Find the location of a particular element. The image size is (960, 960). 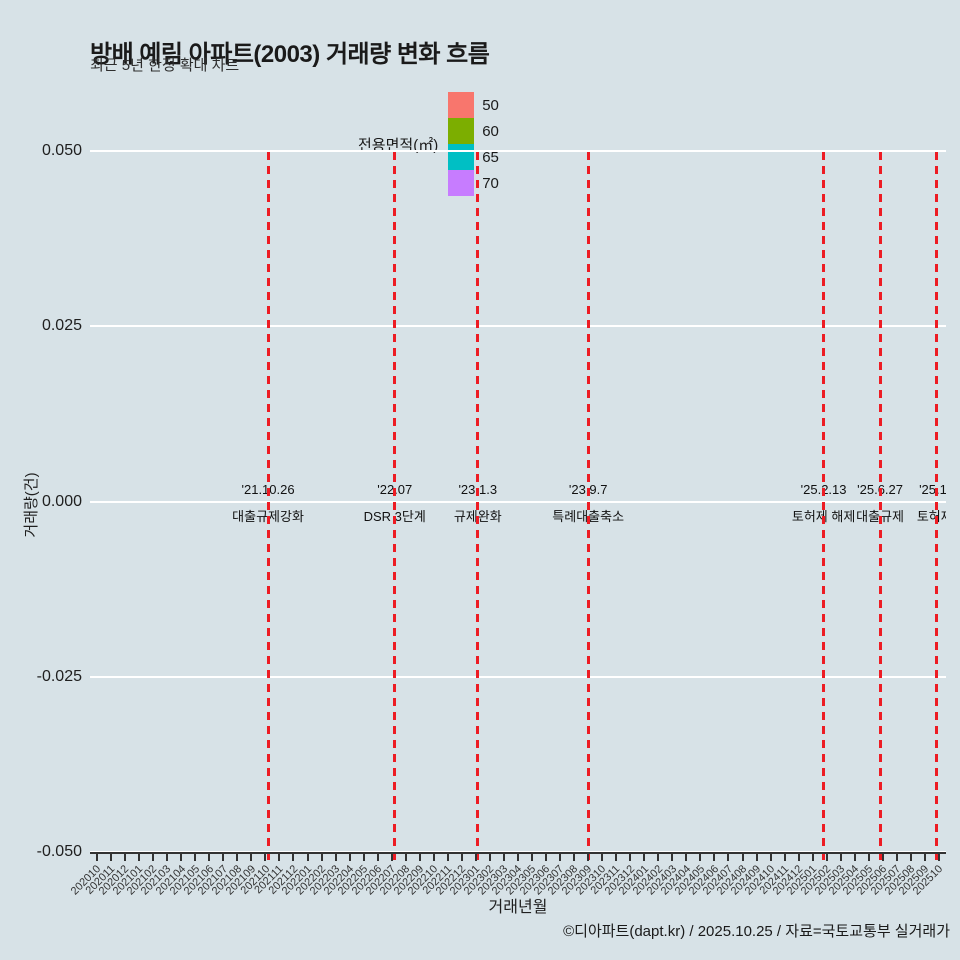

y-tick-label: 0.050 is located at coordinates (61, 150).